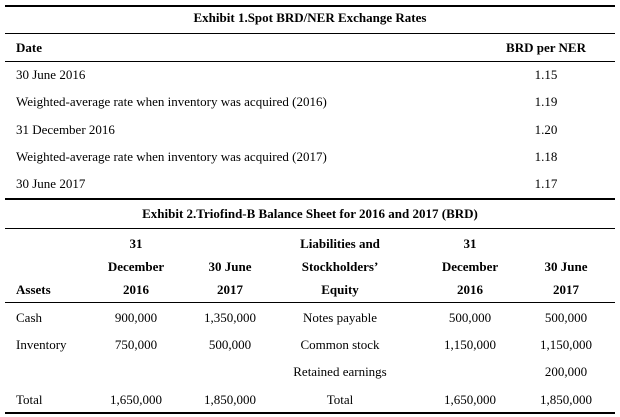 Image resolution: width=620 pixels, height=417 pixels. Describe the element at coordinates (470, 289) in the screenshot. I see `exhibit2-header-dec2016b-line3: 2016` at that location.